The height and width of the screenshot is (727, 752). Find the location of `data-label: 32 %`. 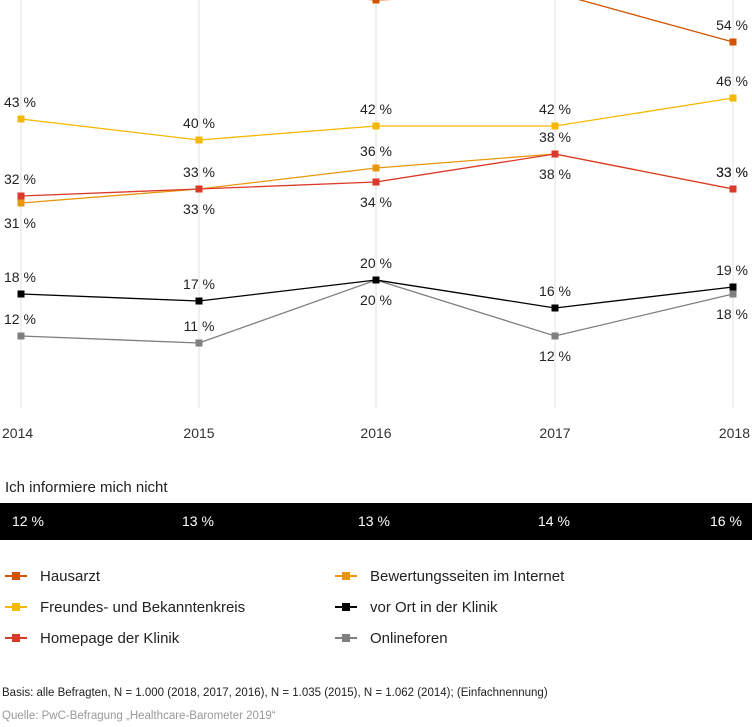

data-label: 32 % is located at coordinates (20, 179).